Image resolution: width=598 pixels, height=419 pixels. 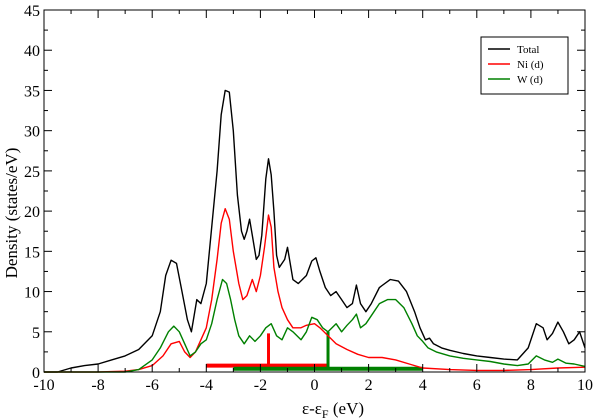 I want to click on x-tick-label: -8, so click(x=97, y=385).